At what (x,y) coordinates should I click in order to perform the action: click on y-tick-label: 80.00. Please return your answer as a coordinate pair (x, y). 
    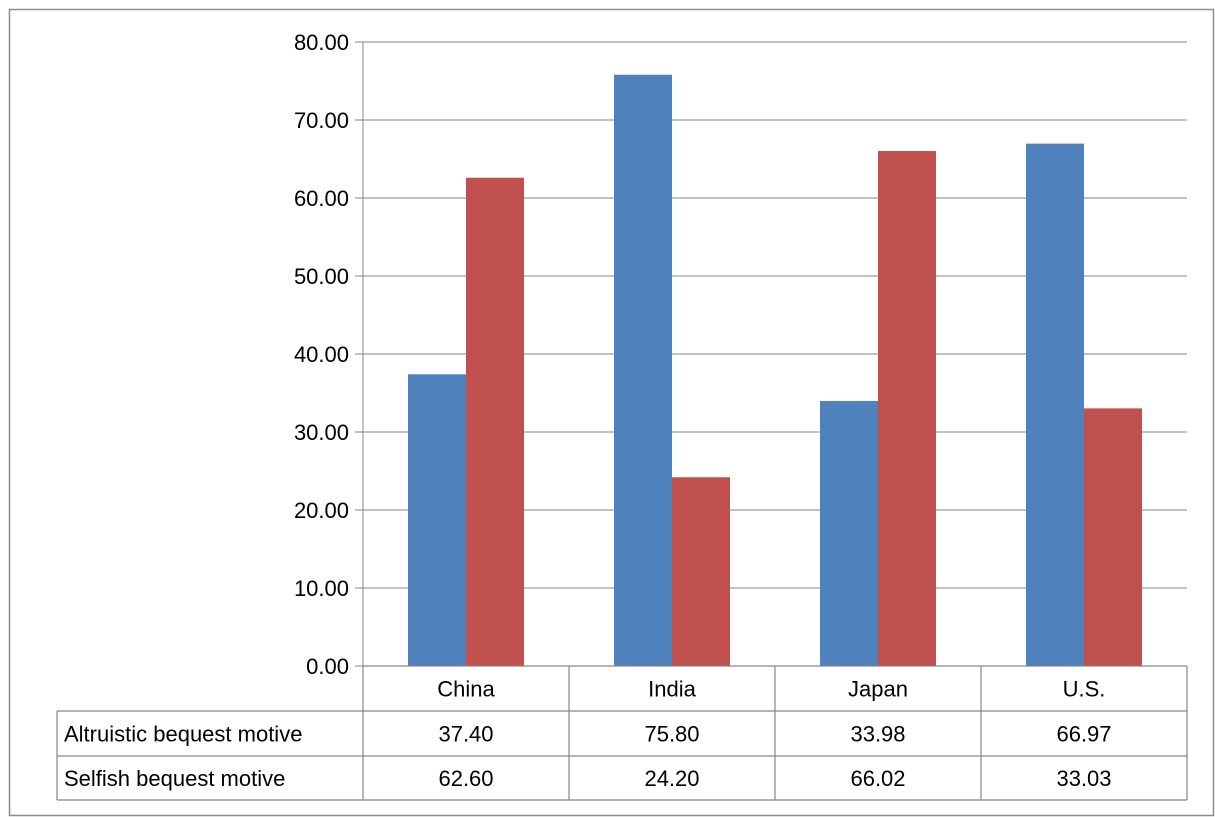
    Looking at the image, I should click on (321, 42).